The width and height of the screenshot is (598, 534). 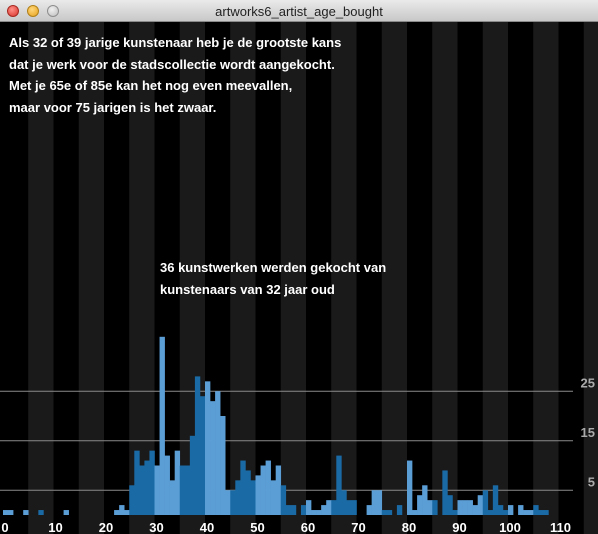 I want to click on y-gridline-label: 5, so click(x=591, y=481).